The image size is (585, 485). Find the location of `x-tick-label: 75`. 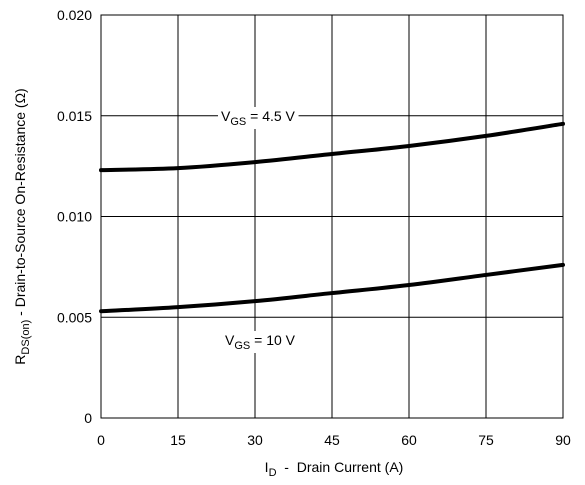

x-tick-label: 75 is located at coordinates (486, 440).